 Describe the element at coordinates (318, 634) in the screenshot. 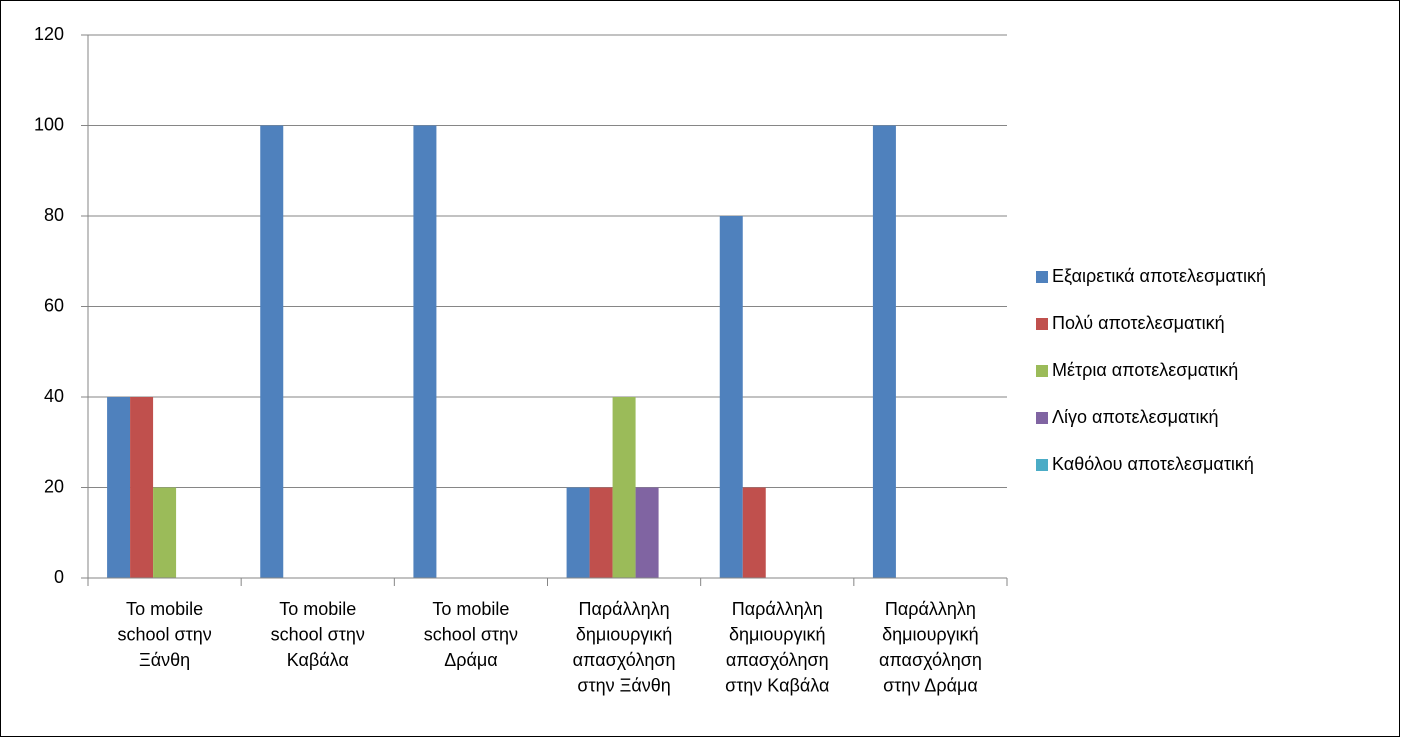

I see `x-tick-label: Το mobile school στην Καβάλα` at that location.